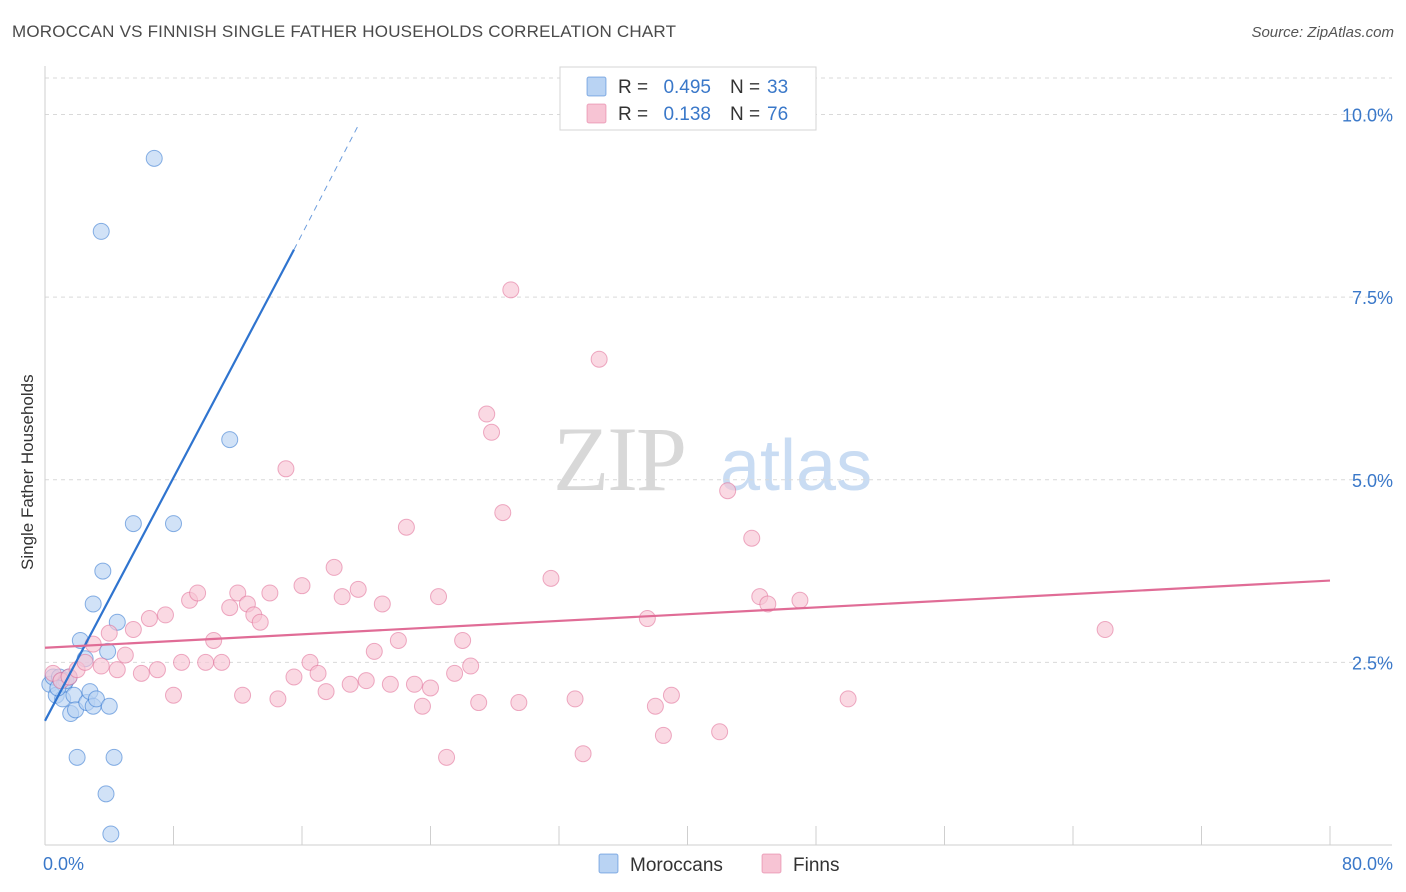 Image resolution: width=1406 pixels, height=892 pixels. I want to click on y-tick-label: 2.5%, so click(1372, 663).